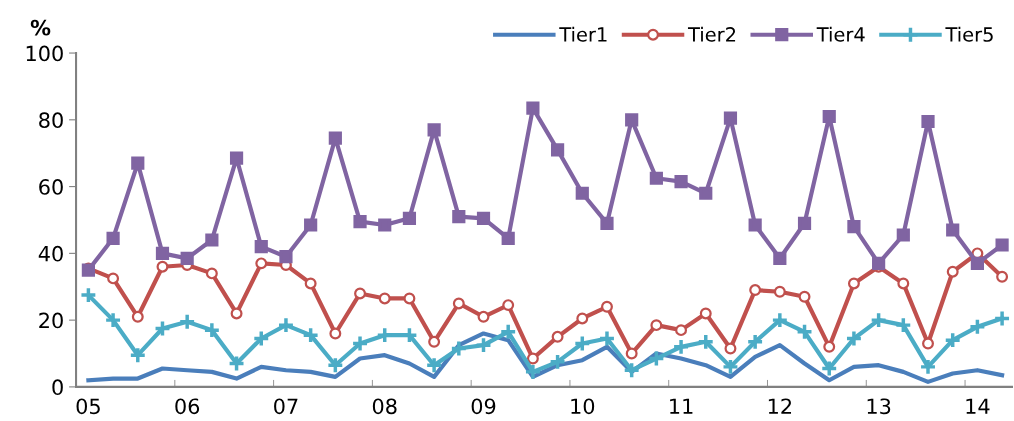  Describe the element at coordinates (51, 120) in the screenshot. I see `y-tick-label: 80` at that location.